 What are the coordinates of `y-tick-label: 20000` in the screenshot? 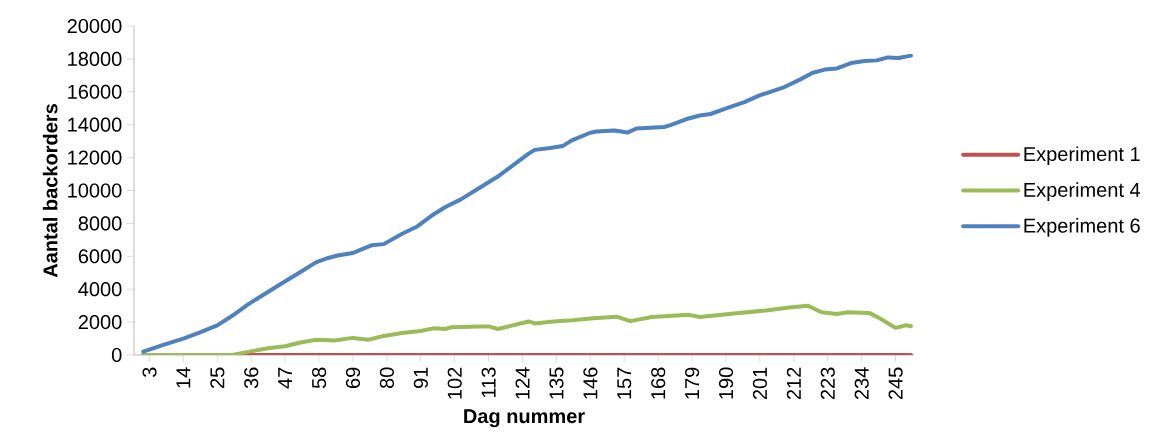 It's located at (94, 26).